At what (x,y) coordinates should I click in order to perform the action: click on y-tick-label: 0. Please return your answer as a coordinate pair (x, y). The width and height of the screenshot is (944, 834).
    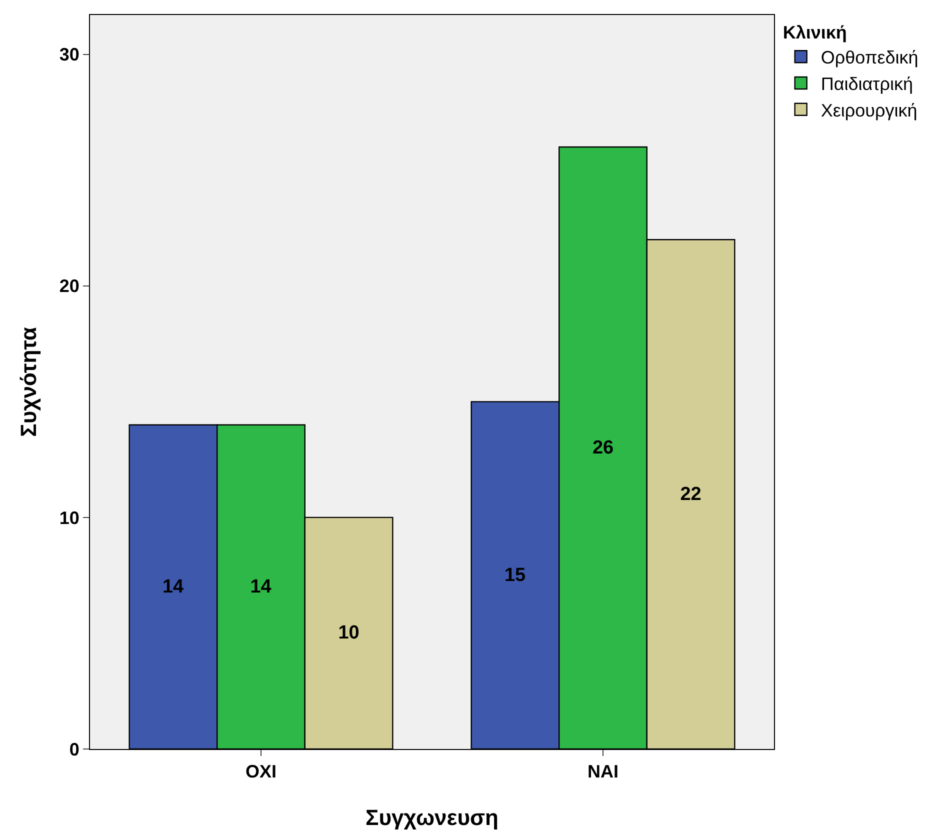
    Looking at the image, I should click on (74, 749).